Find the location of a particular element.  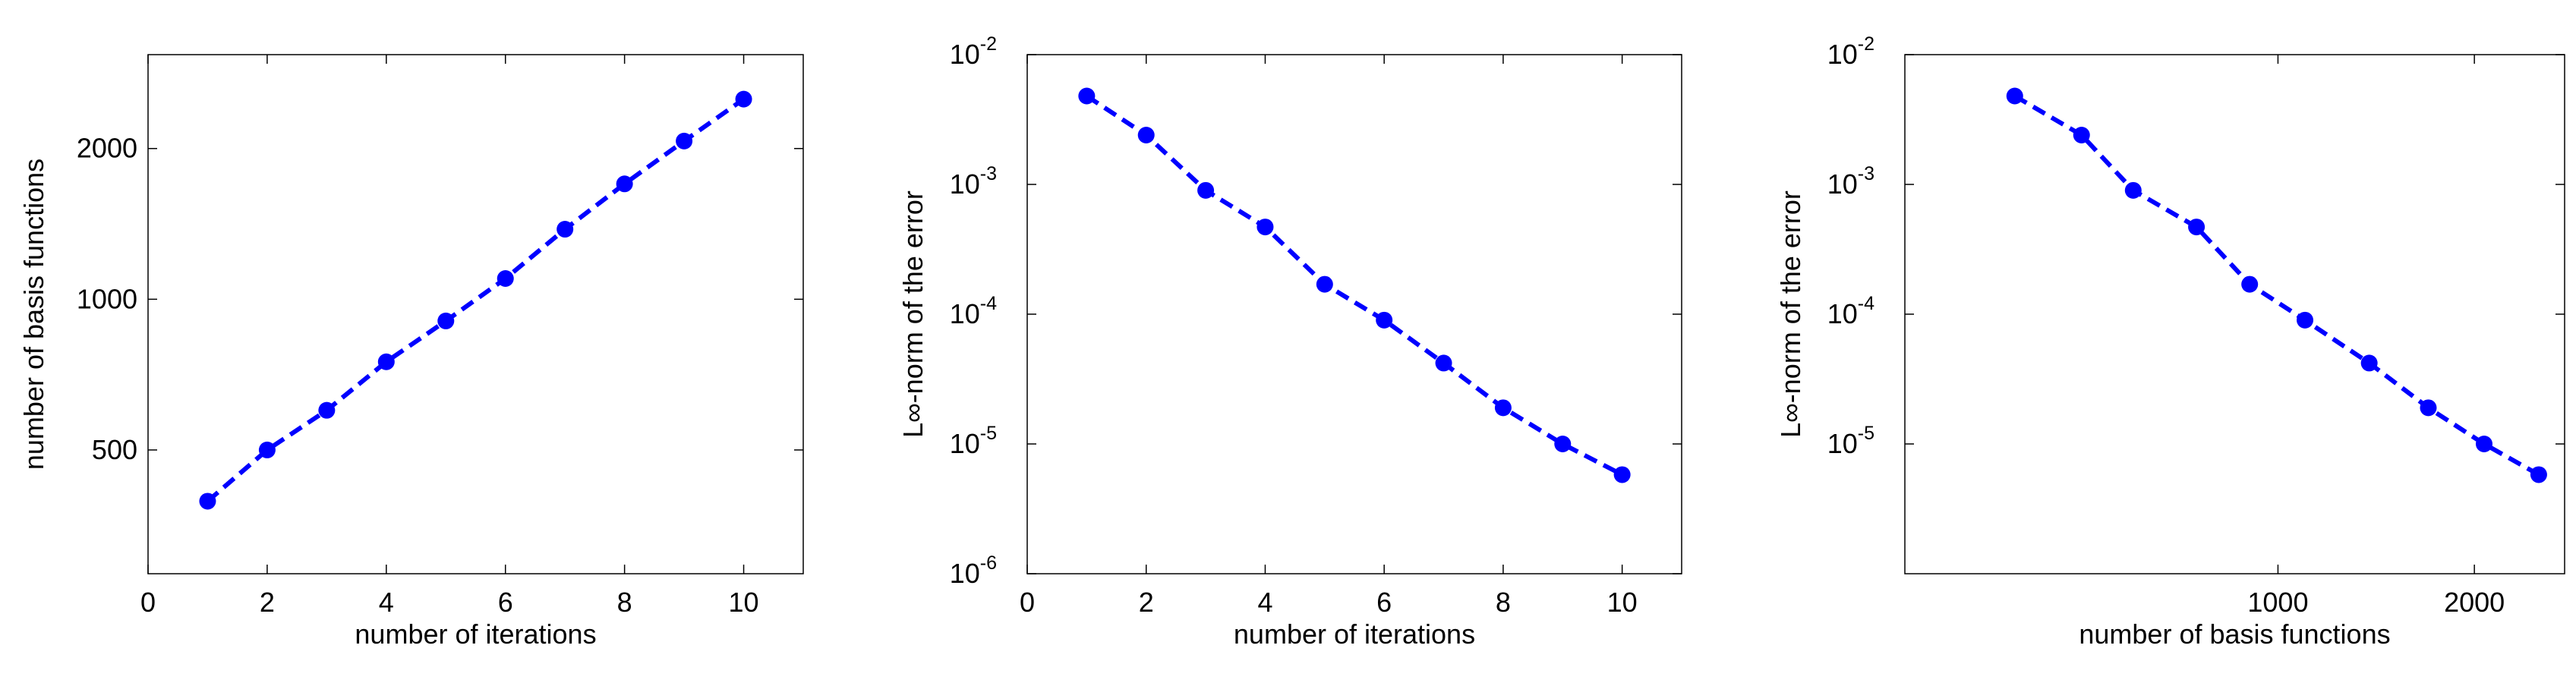

y-tick-label: 500 is located at coordinates (114, 449).